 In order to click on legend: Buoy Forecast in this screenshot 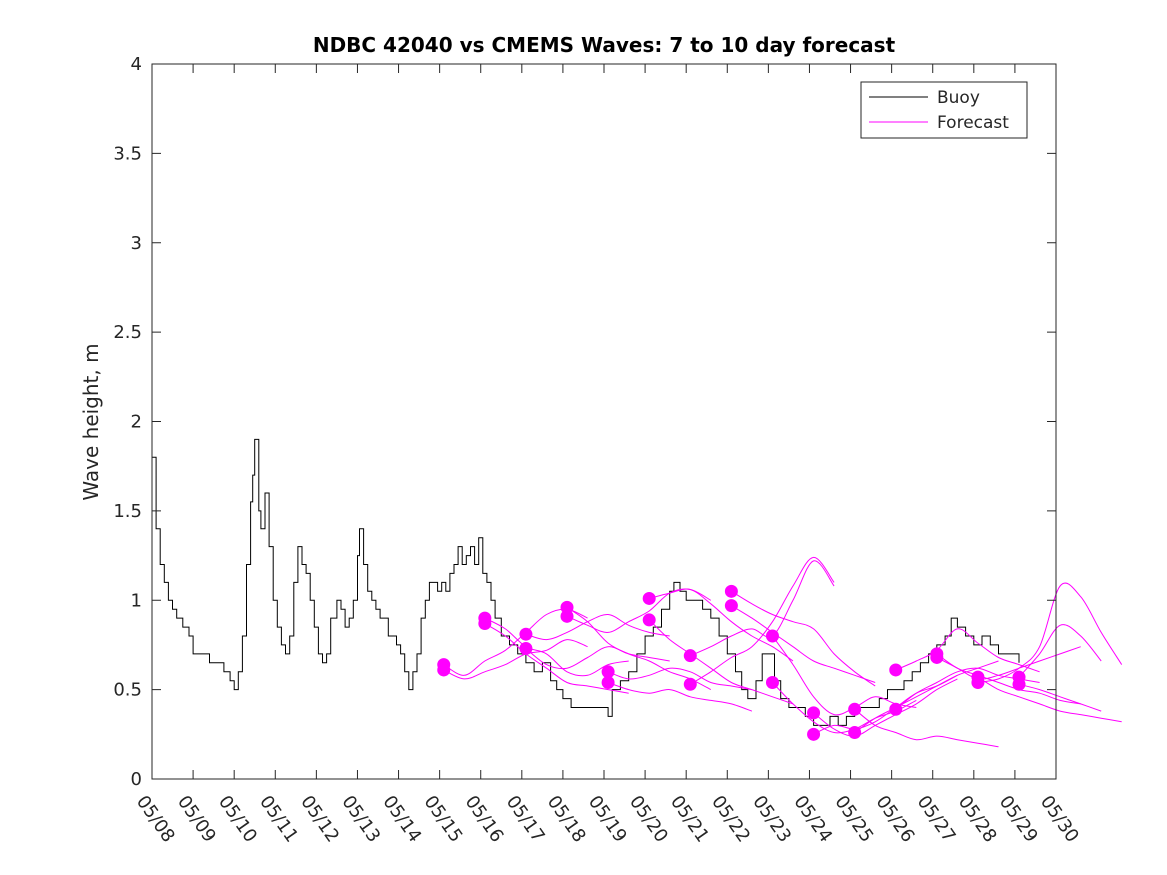, I will do `click(944, 110)`.